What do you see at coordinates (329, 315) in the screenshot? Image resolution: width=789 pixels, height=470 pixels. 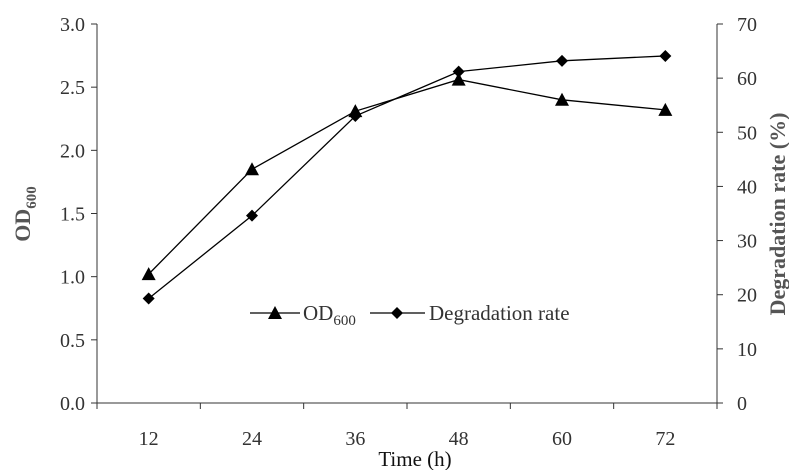 I see `legend-label-od600: OD600` at bounding box center [329, 315].